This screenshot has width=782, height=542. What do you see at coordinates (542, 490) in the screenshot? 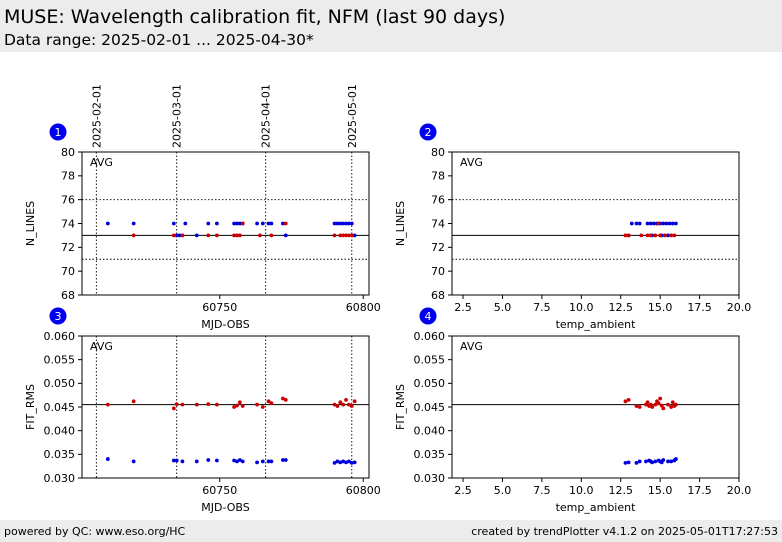
I see `x-tick-label: 7.5` at bounding box center [542, 490].